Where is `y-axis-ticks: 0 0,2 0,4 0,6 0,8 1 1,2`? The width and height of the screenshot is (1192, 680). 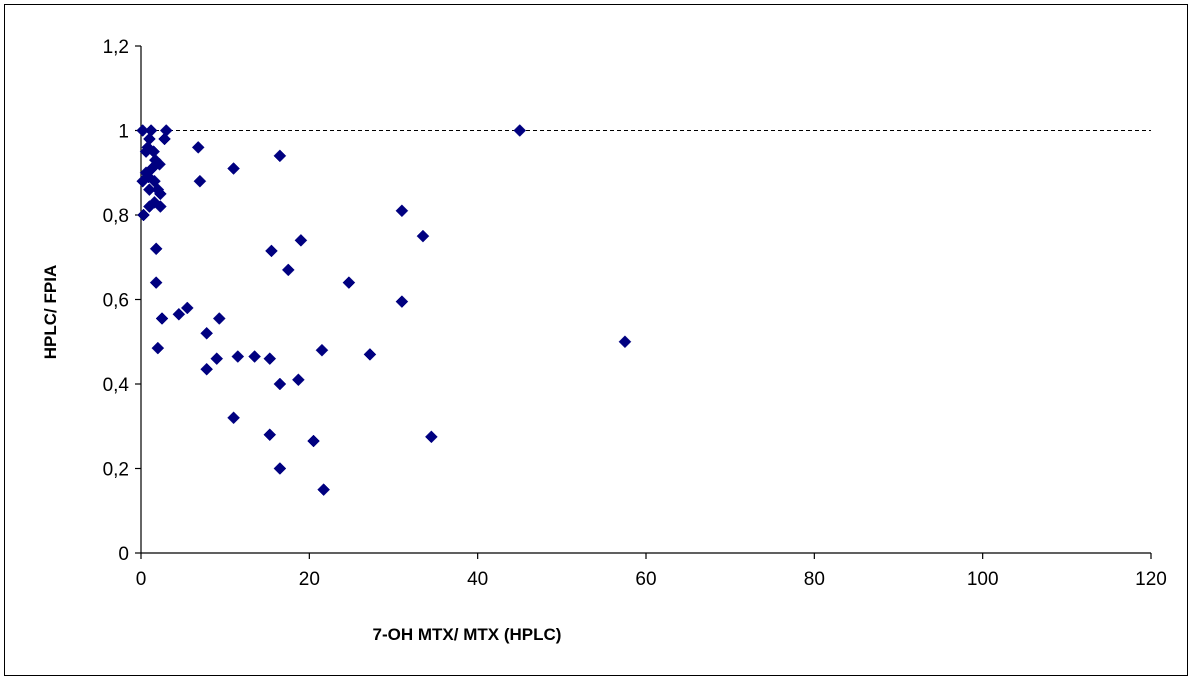 y-axis-ticks: 0 0,2 0,4 0,6 0,8 1 1,2 is located at coordinates (122, 301).